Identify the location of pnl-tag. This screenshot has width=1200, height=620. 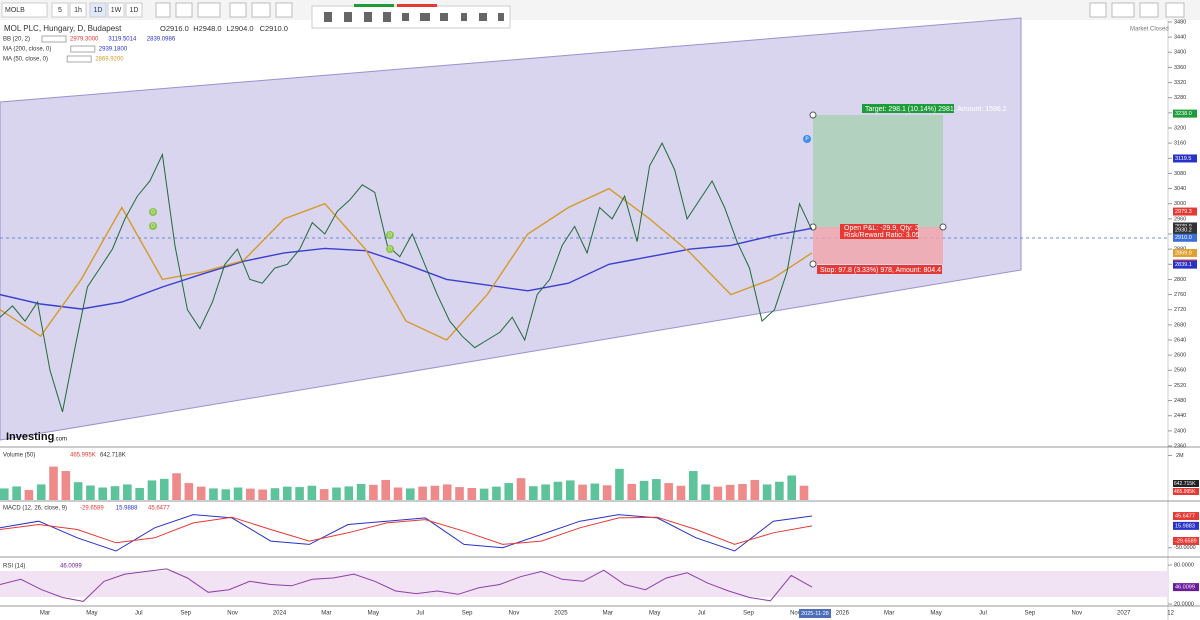
(879, 231).